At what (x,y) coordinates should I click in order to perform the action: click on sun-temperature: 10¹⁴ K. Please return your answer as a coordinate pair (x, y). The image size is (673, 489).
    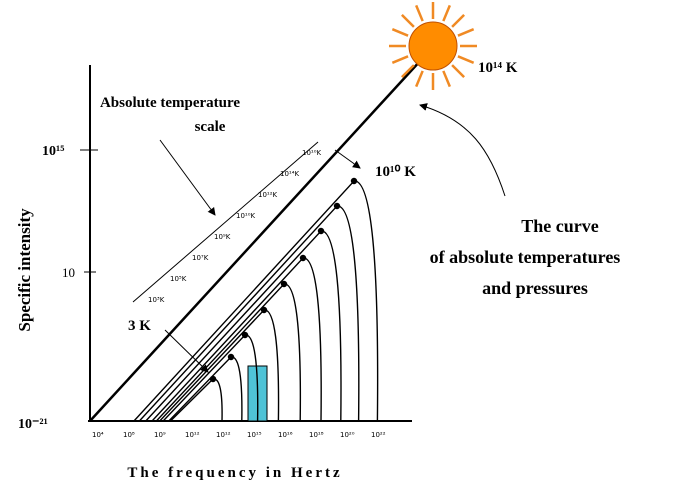
    Looking at the image, I should click on (498, 68).